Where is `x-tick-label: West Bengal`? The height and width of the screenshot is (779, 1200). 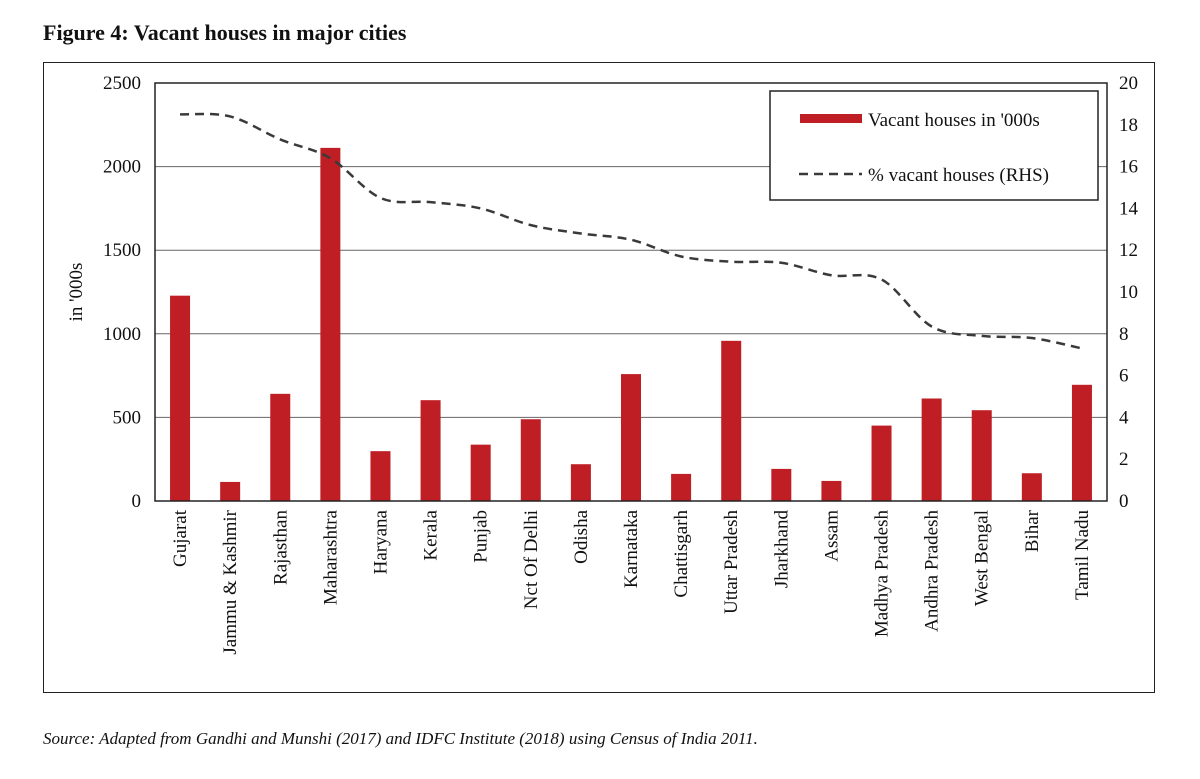
x-tick-label: West Bengal is located at coordinates (982, 558).